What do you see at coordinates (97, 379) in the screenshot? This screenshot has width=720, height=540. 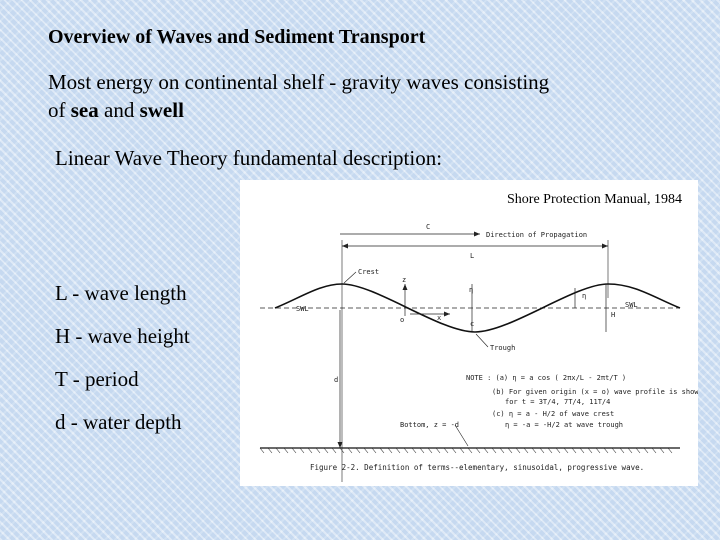 I see `definition-period: T - period` at bounding box center [97, 379].